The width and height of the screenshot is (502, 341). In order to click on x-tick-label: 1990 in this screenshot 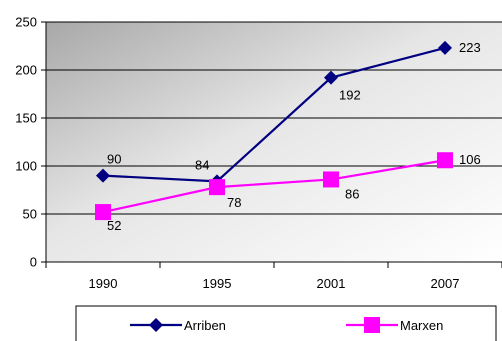, I will do `click(103, 283)`.